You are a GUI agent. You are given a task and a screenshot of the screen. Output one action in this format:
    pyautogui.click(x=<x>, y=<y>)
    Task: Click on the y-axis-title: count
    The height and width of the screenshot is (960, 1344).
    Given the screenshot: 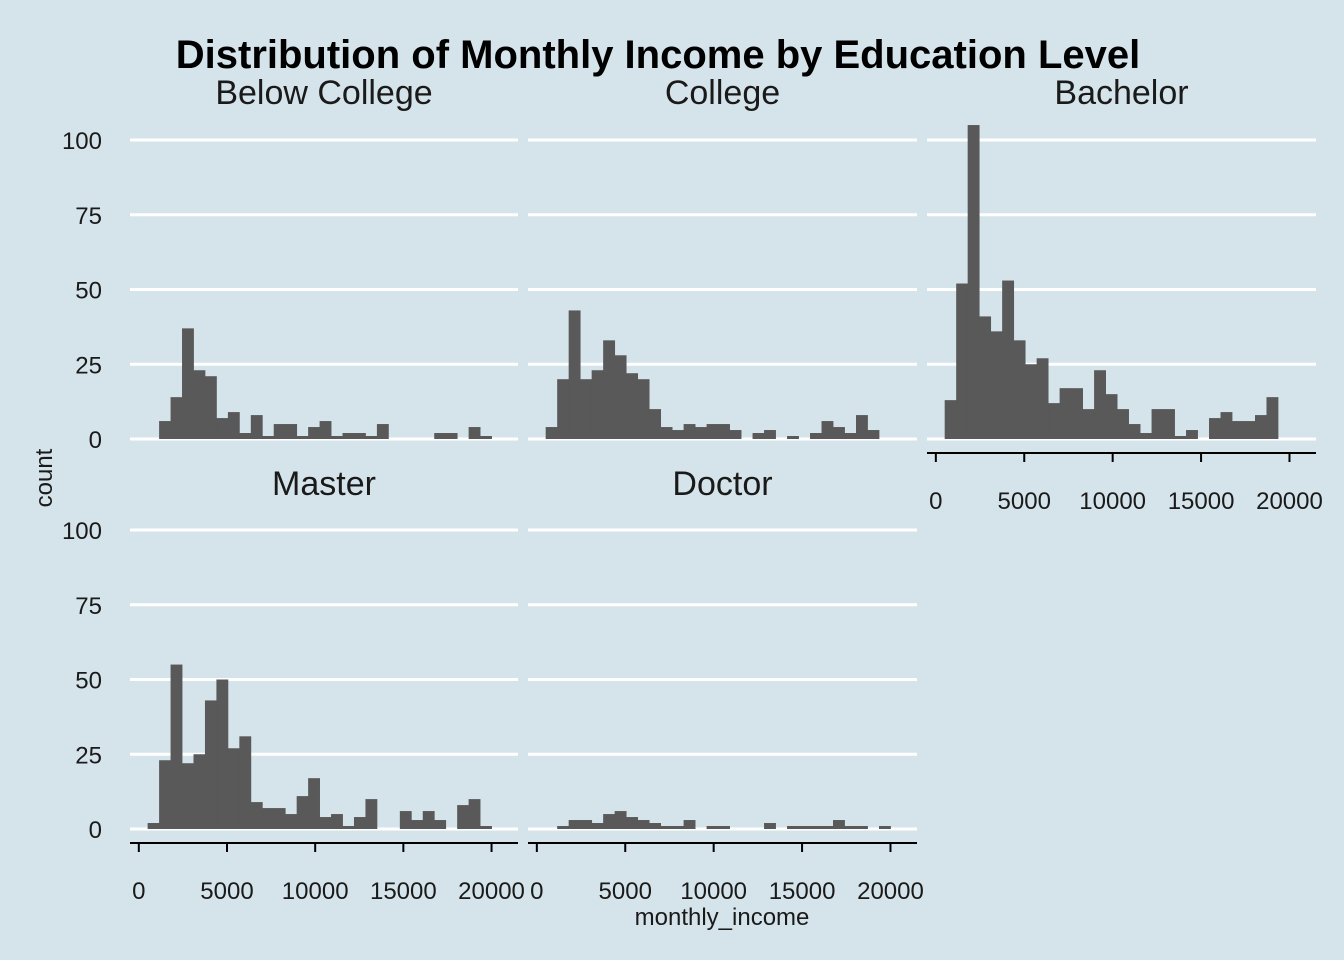 What is the action you would take?
    pyautogui.click(x=44, y=477)
    